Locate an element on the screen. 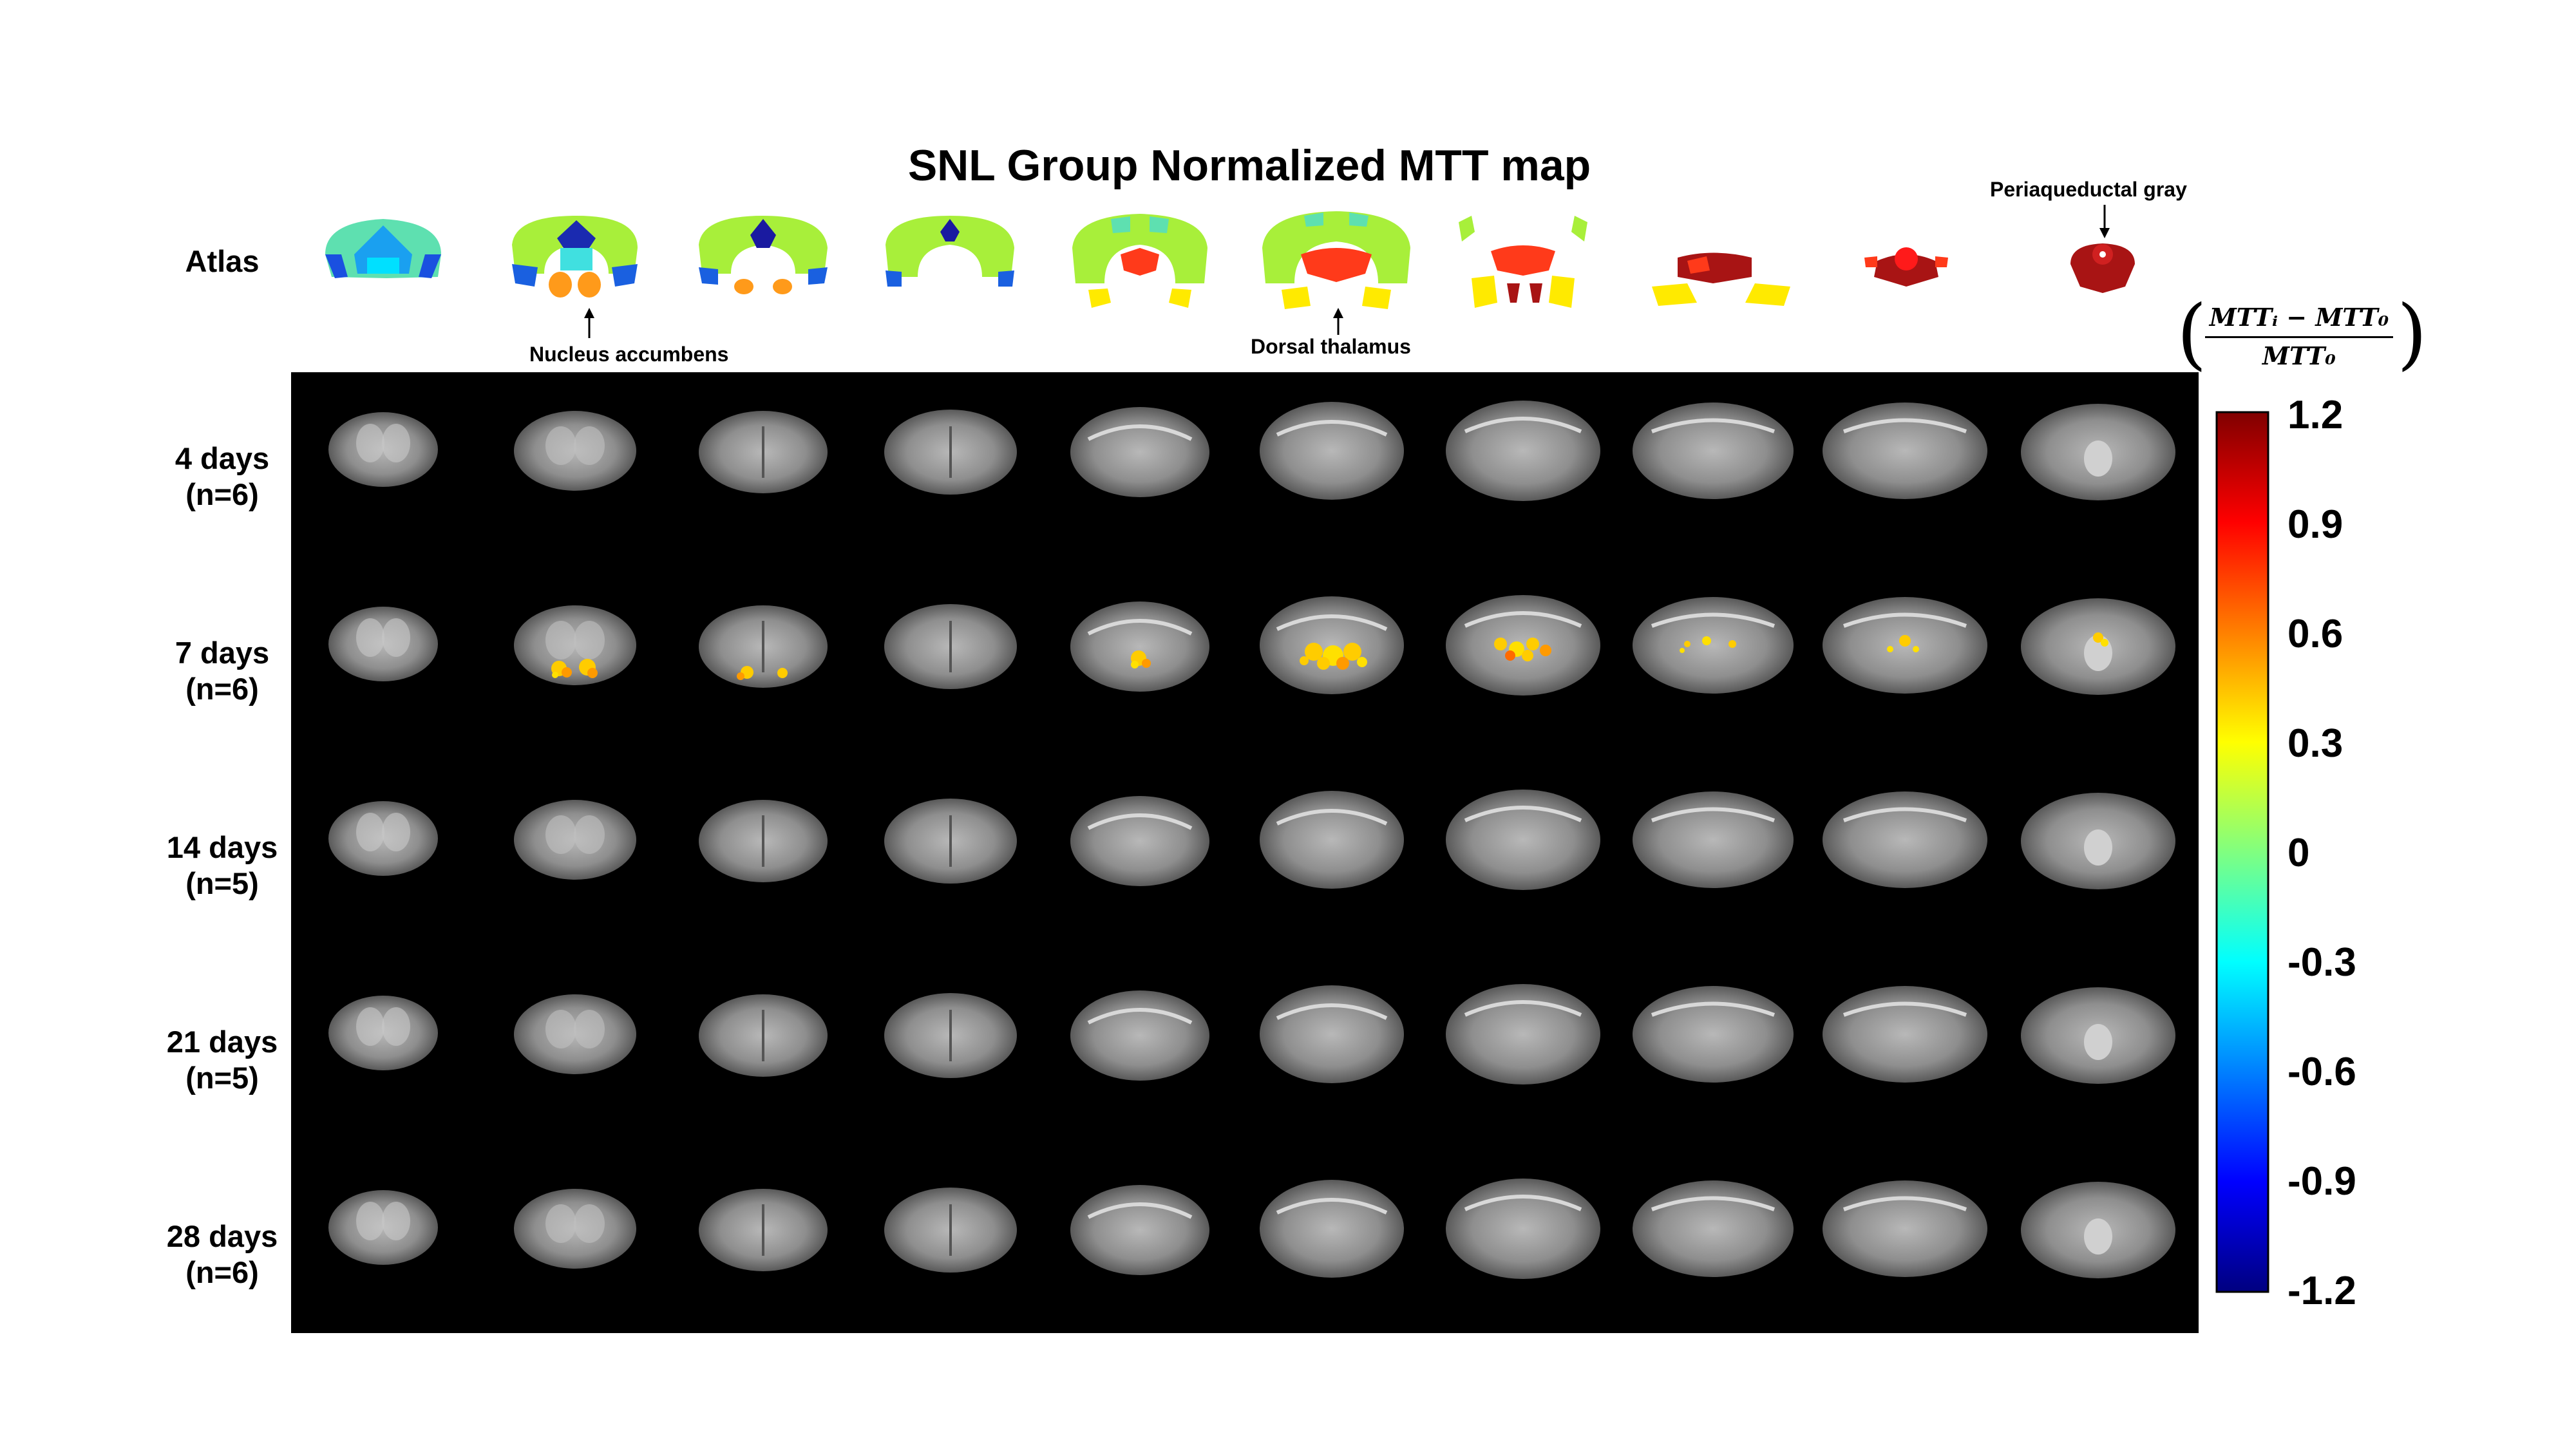 The image size is (2576, 1449). colorbar-tick: -1.2 is located at coordinates (2322, 1291).